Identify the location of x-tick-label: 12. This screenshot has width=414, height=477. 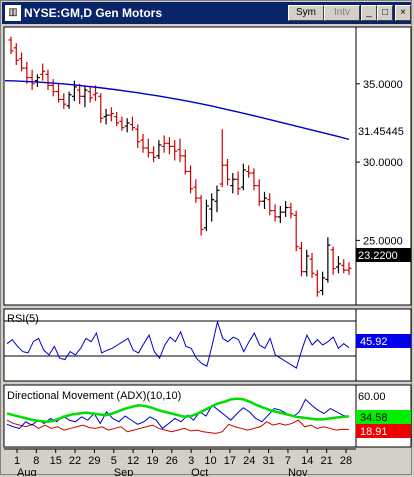
(133, 461).